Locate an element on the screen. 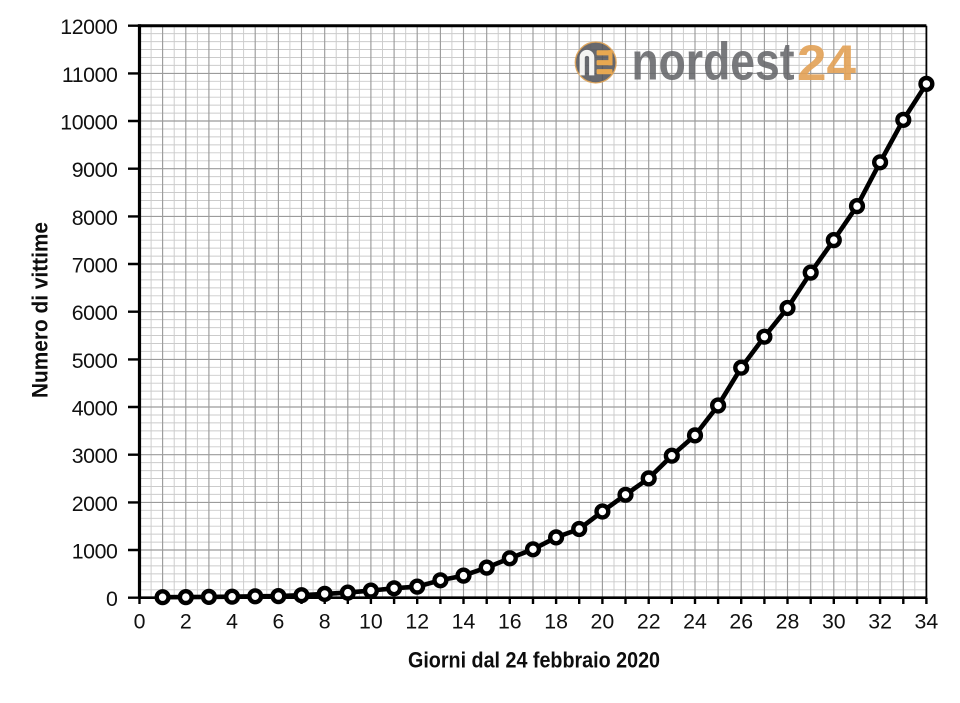 Image resolution: width=960 pixels, height=703 pixels. svg-text: 2000 is located at coordinates (95, 504).